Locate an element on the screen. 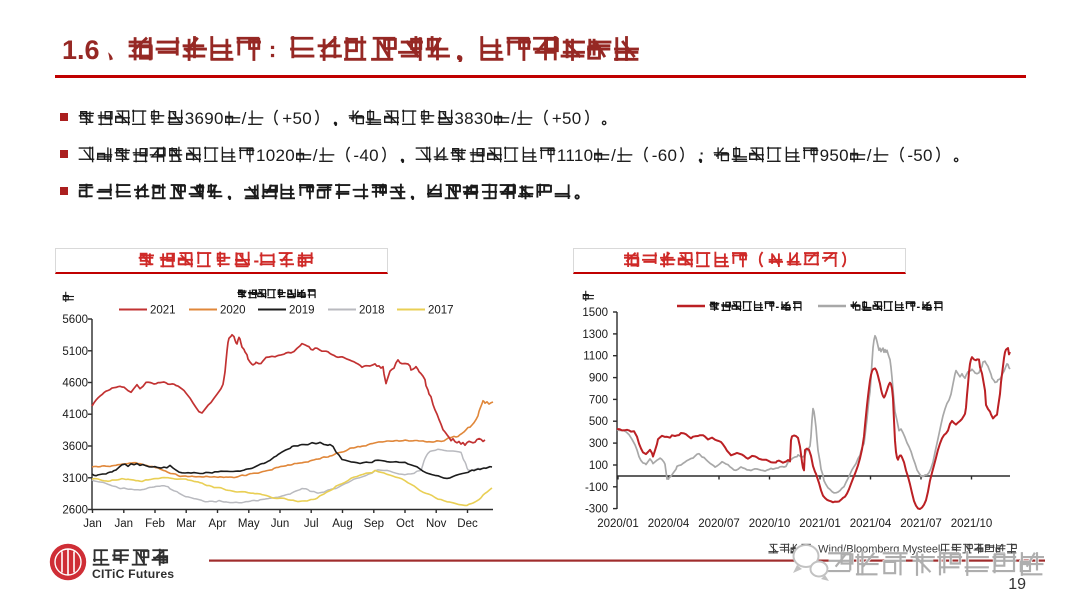 This screenshot has width=1080, height=608. svg-text: 4600 is located at coordinates (75, 384).